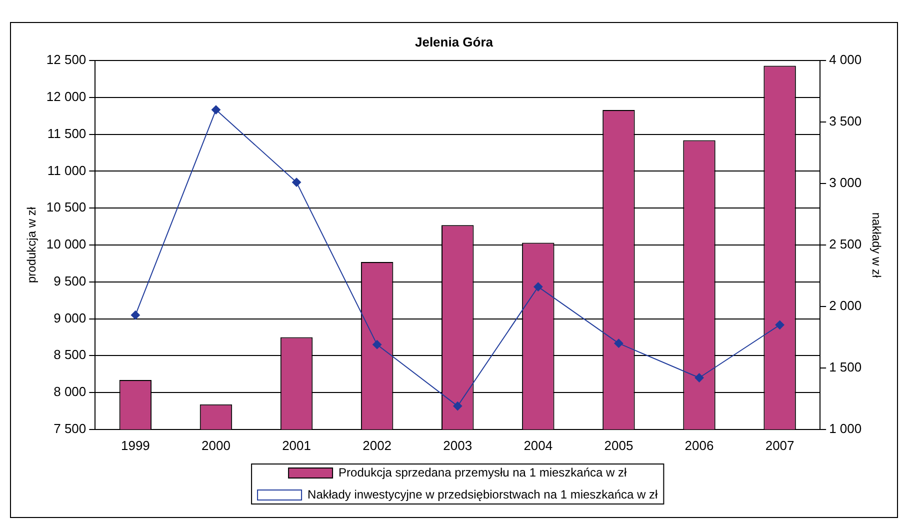  I want to click on y2-tick-label: 4 000, so click(845, 60).